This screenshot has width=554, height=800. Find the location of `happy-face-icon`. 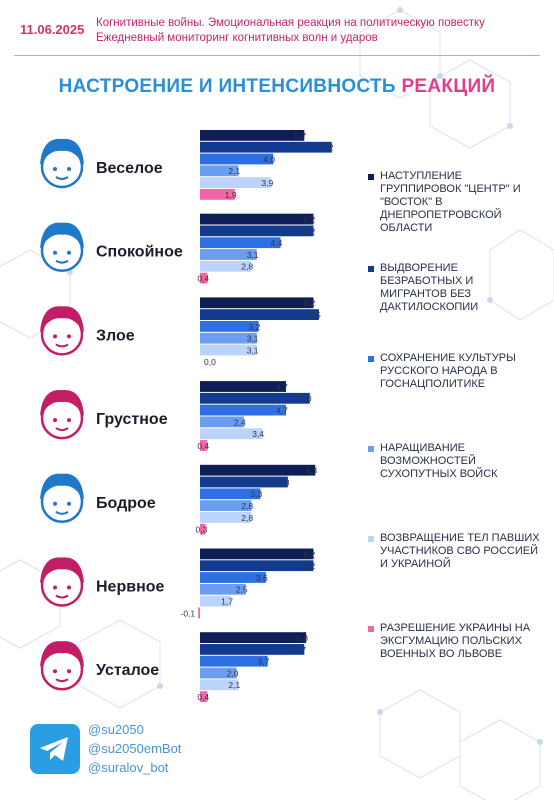

happy-face-icon is located at coordinates (62, 163).